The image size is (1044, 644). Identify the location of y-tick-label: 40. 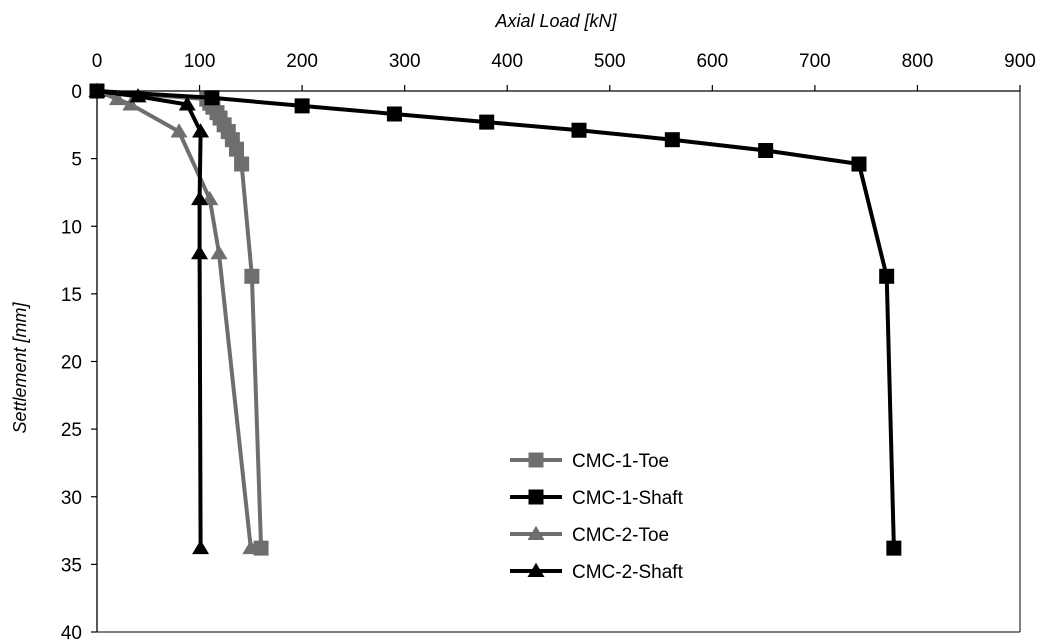
(71, 633).